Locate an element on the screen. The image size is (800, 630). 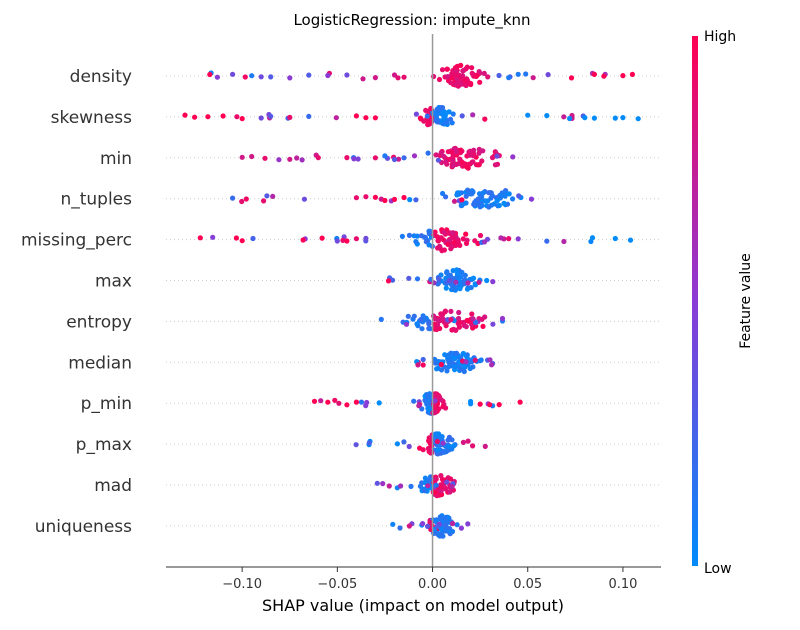
x-tick-label: 0.05 is located at coordinates (527, 584).